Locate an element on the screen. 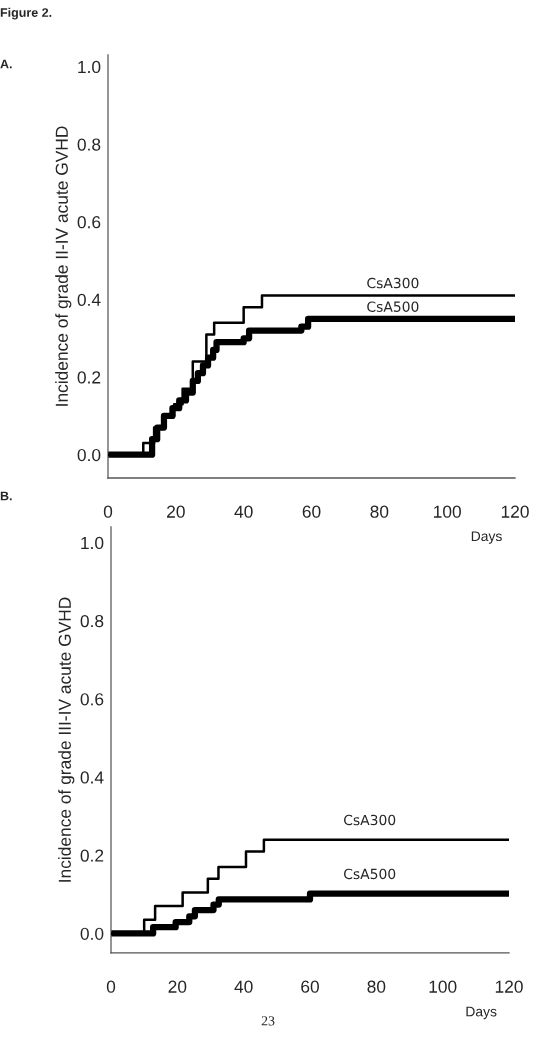 The height and width of the screenshot is (1050, 547). text: B. is located at coordinates (6, 496).